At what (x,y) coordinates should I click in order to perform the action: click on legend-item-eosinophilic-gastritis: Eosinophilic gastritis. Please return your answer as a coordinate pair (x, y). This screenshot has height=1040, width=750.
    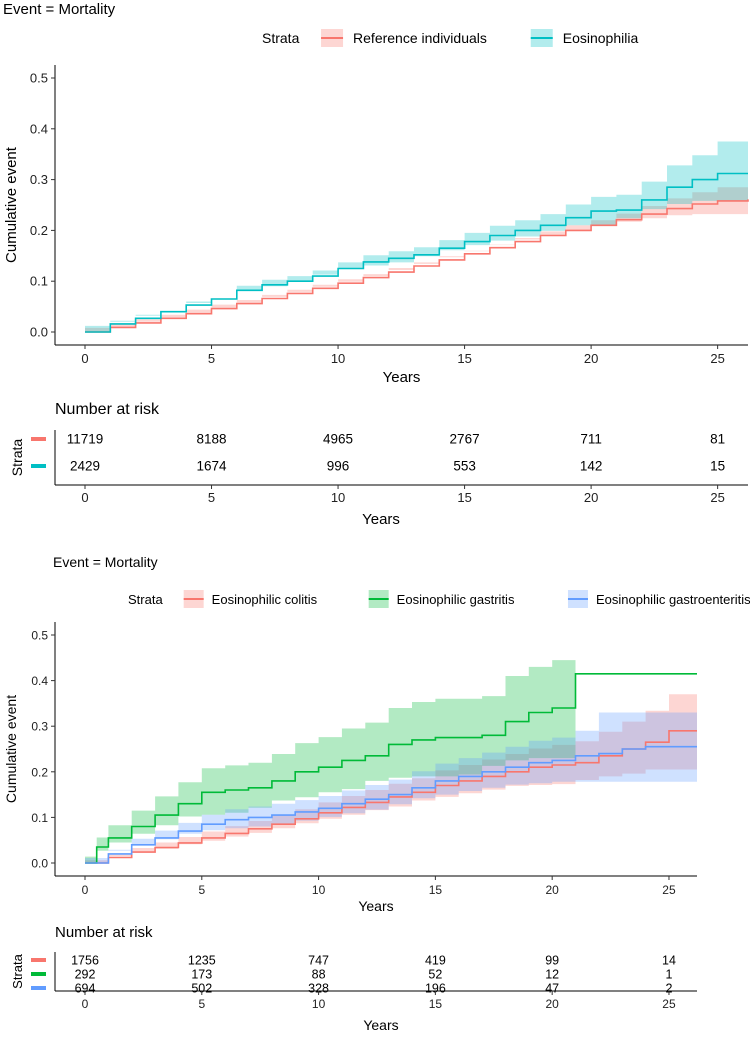
    Looking at the image, I should click on (441, 599).